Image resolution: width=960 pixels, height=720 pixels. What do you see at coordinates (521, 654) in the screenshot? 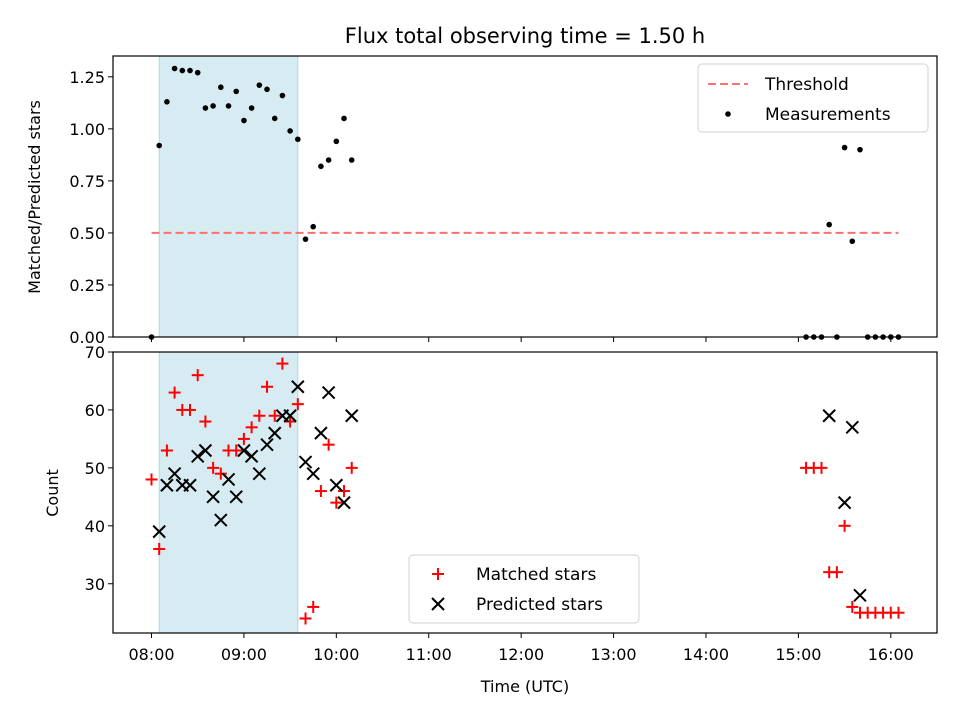
I see `bottom-x-tick-label-4: 12:00` at bounding box center [521, 654].